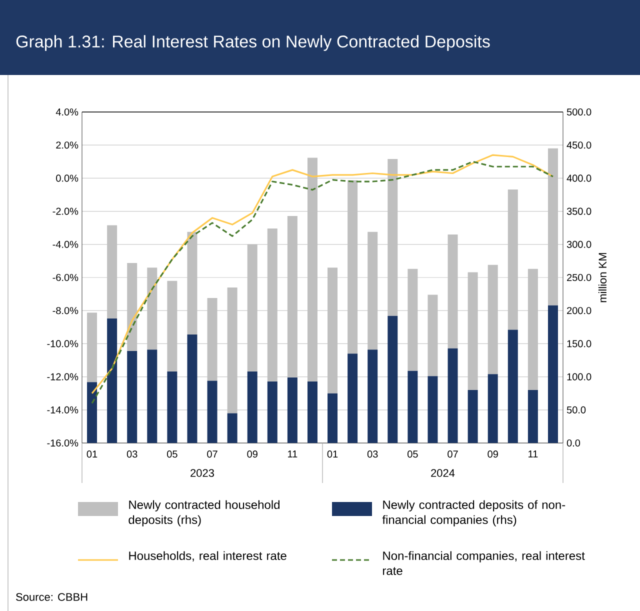 This screenshot has height=611, width=640. I want to click on text: 2023, so click(202, 473).